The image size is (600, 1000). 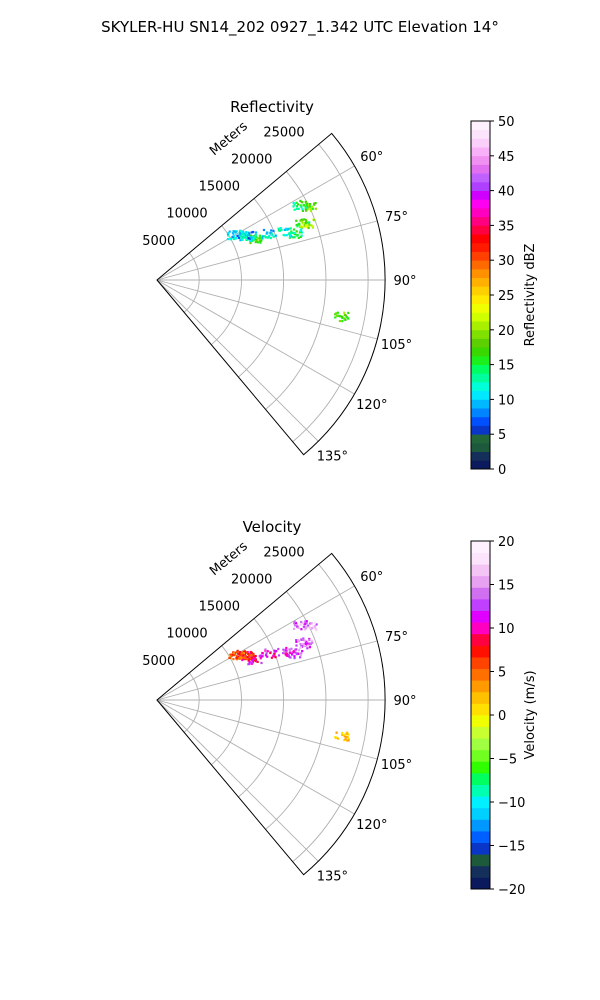 What do you see at coordinates (255, 337) in the screenshot?
I see `azimuth-gridline` at bounding box center [255, 337].